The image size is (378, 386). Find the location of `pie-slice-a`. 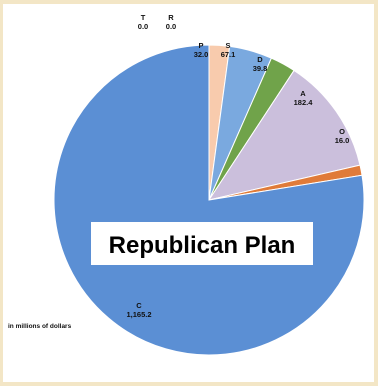

pie-slice-a is located at coordinates (284, 135).